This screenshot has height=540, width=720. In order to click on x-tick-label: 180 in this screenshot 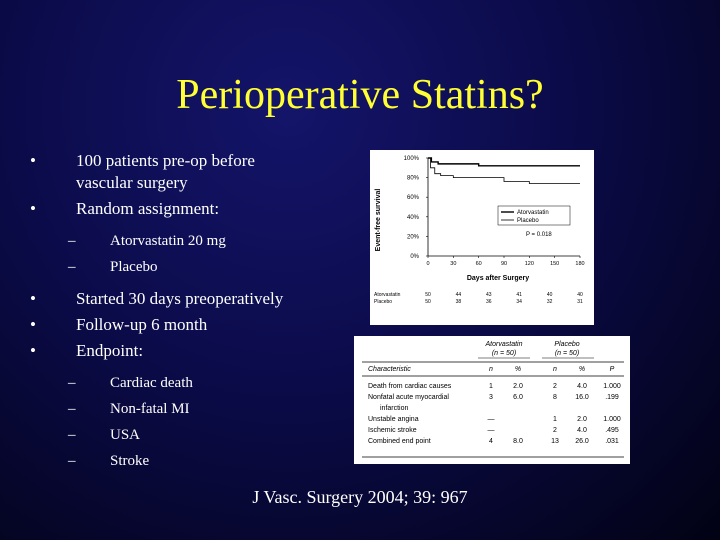, I will do `click(579, 264)`.